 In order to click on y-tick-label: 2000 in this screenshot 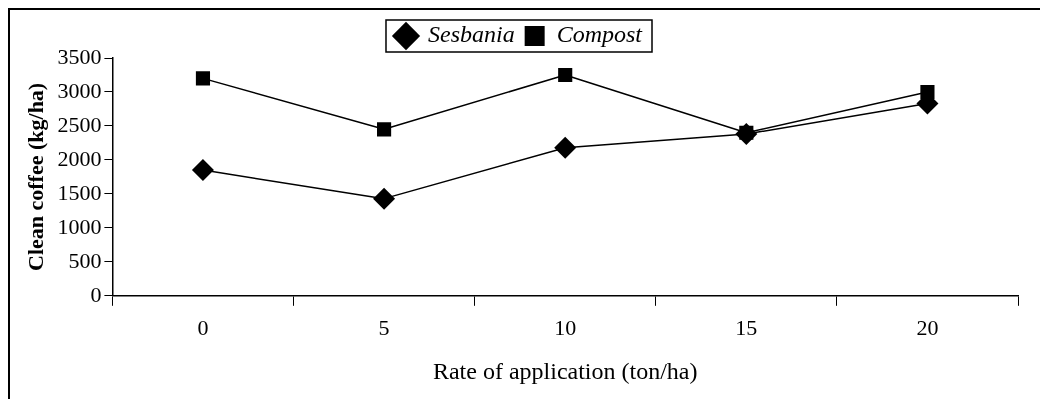, I will do `click(79, 158)`.